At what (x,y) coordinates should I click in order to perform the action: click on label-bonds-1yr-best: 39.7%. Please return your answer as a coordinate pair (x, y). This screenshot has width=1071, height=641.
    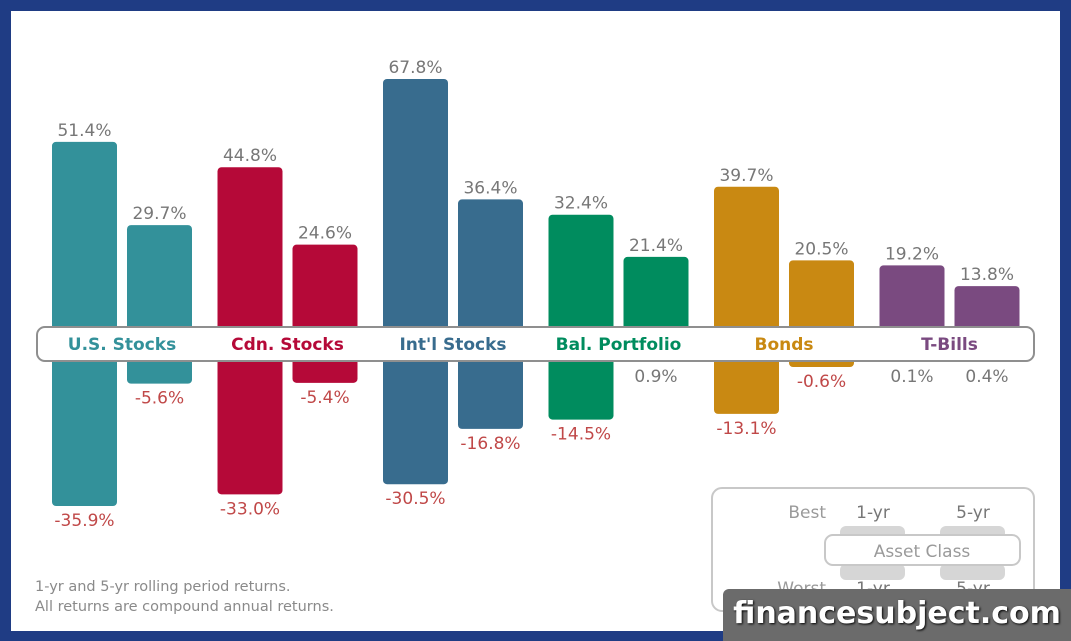
    Looking at the image, I should click on (746, 176).